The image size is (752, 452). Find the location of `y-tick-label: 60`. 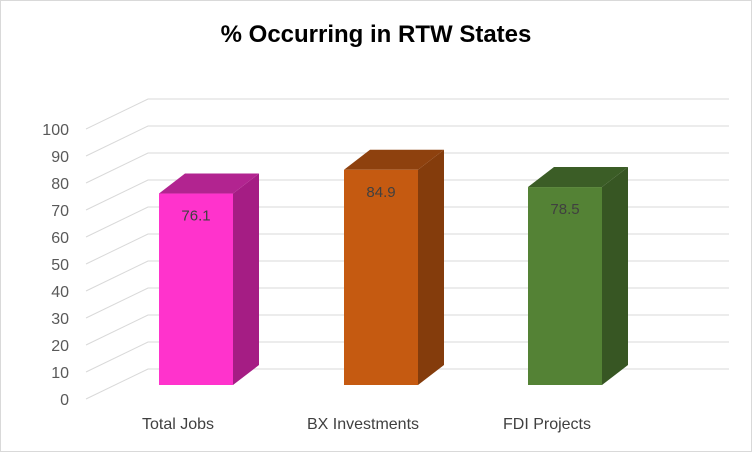

y-tick-label: 60 is located at coordinates (60, 238).